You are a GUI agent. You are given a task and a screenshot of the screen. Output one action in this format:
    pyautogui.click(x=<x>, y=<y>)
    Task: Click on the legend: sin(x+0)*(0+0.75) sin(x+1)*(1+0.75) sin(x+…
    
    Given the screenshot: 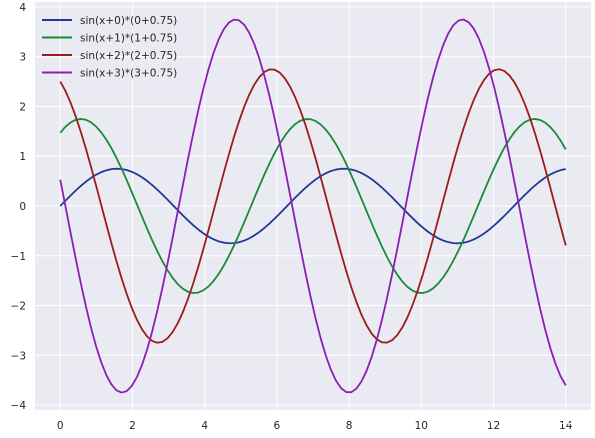 What is the action you would take?
    pyautogui.click(x=109, y=47)
    